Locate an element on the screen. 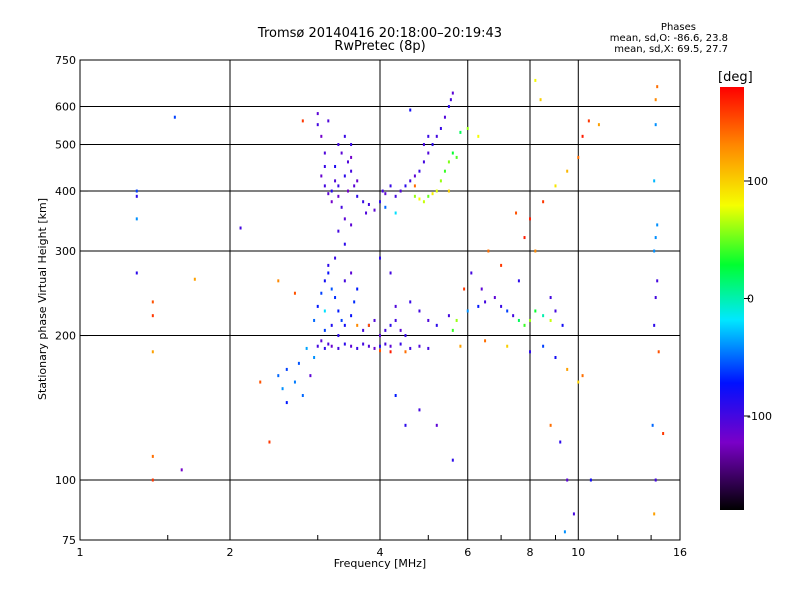 This screenshot has width=800, height=600. phases-x-stats: mean, sd,X: 69.5, 27.7 is located at coordinates (671, 49).